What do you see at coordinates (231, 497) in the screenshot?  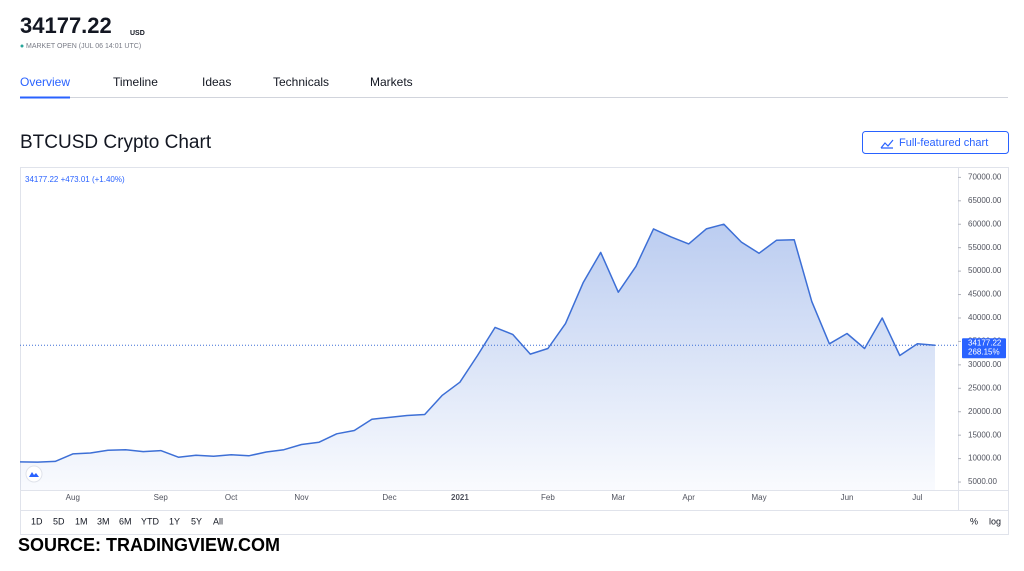 I see `x-tick-label: Oct` at bounding box center [231, 497].